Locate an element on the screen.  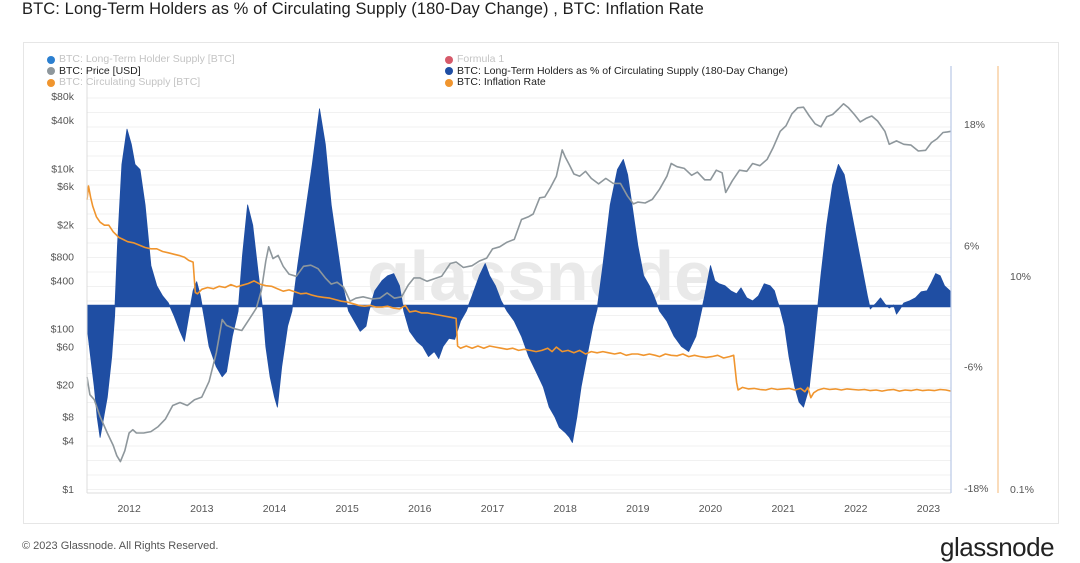
legend-item: BTC: Circulating Supply [BTC] is located at coordinates (141, 82).